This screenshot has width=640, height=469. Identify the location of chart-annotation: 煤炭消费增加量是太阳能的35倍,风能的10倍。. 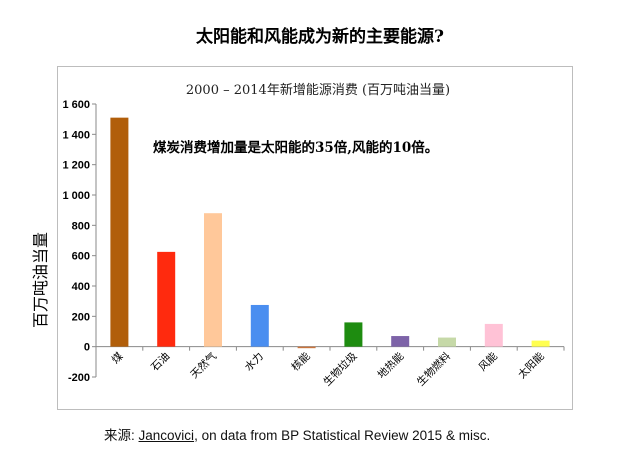
(295, 147).